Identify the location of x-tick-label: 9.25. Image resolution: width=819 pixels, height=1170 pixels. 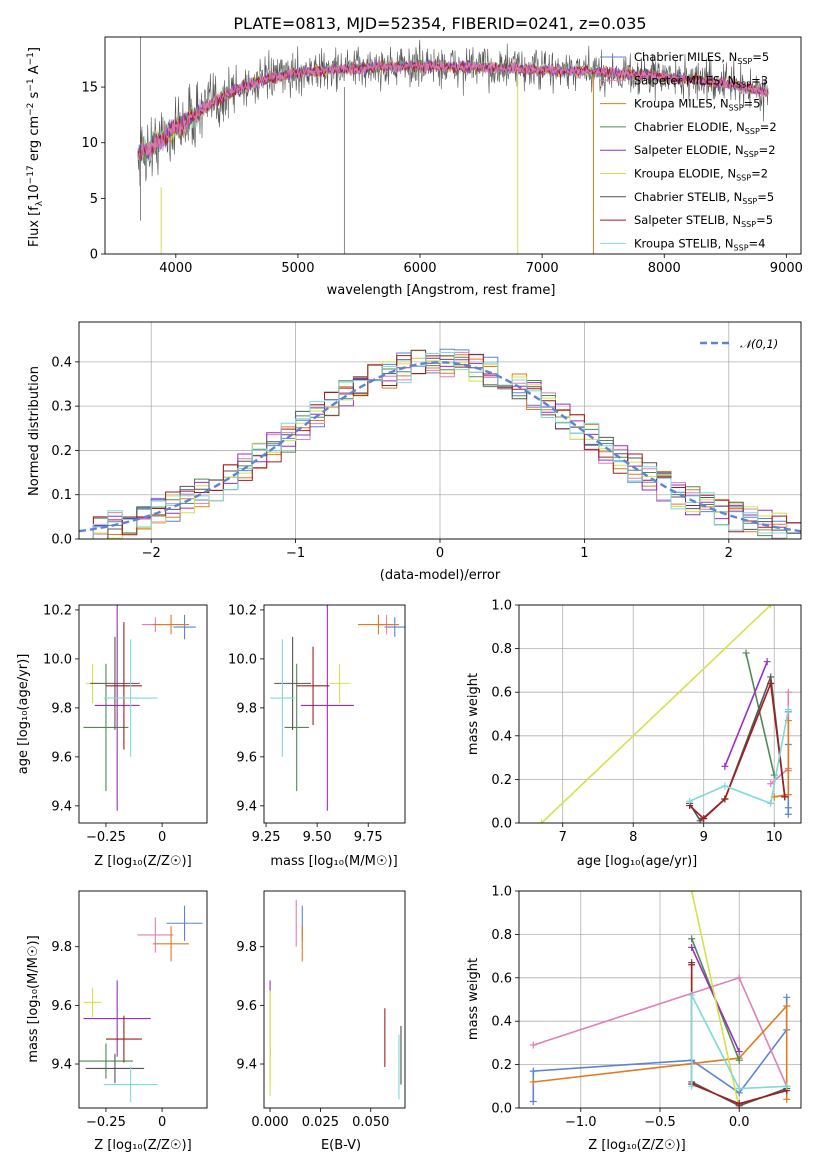
(266, 837).